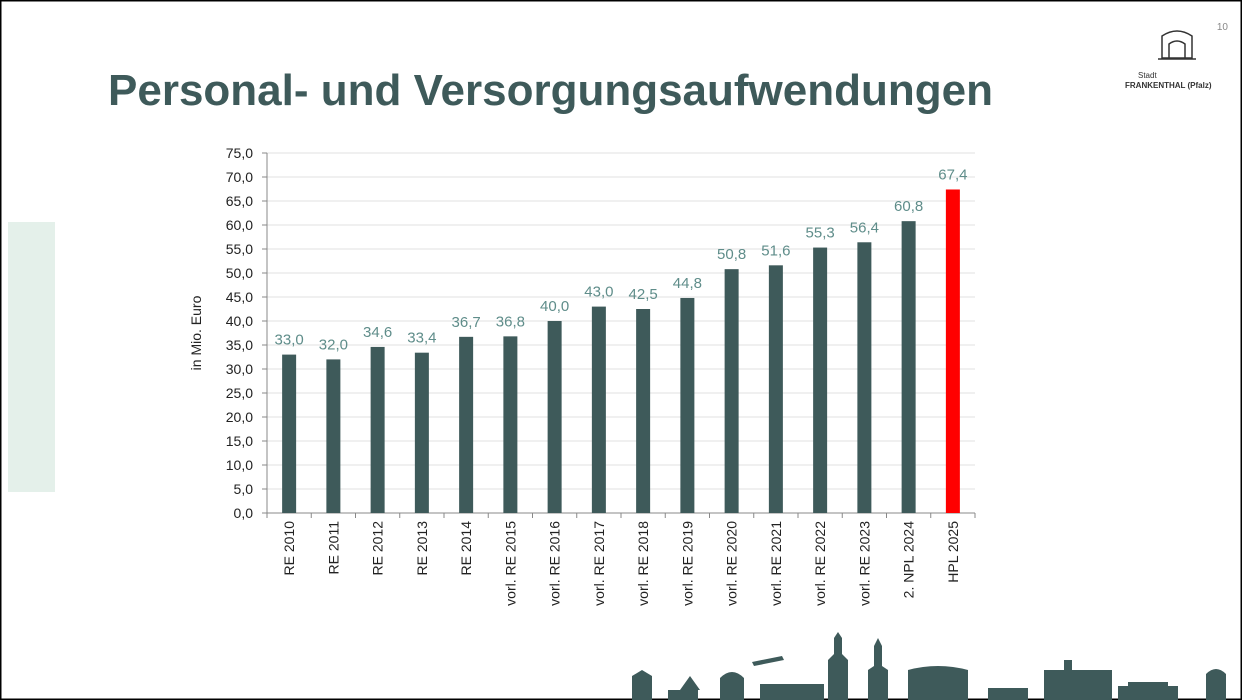 Image resolution: width=1242 pixels, height=700 pixels. Describe the element at coordinates (776, 563) in the screenshot. I see `x-tick-label: vorl. RE 2021` at that location.